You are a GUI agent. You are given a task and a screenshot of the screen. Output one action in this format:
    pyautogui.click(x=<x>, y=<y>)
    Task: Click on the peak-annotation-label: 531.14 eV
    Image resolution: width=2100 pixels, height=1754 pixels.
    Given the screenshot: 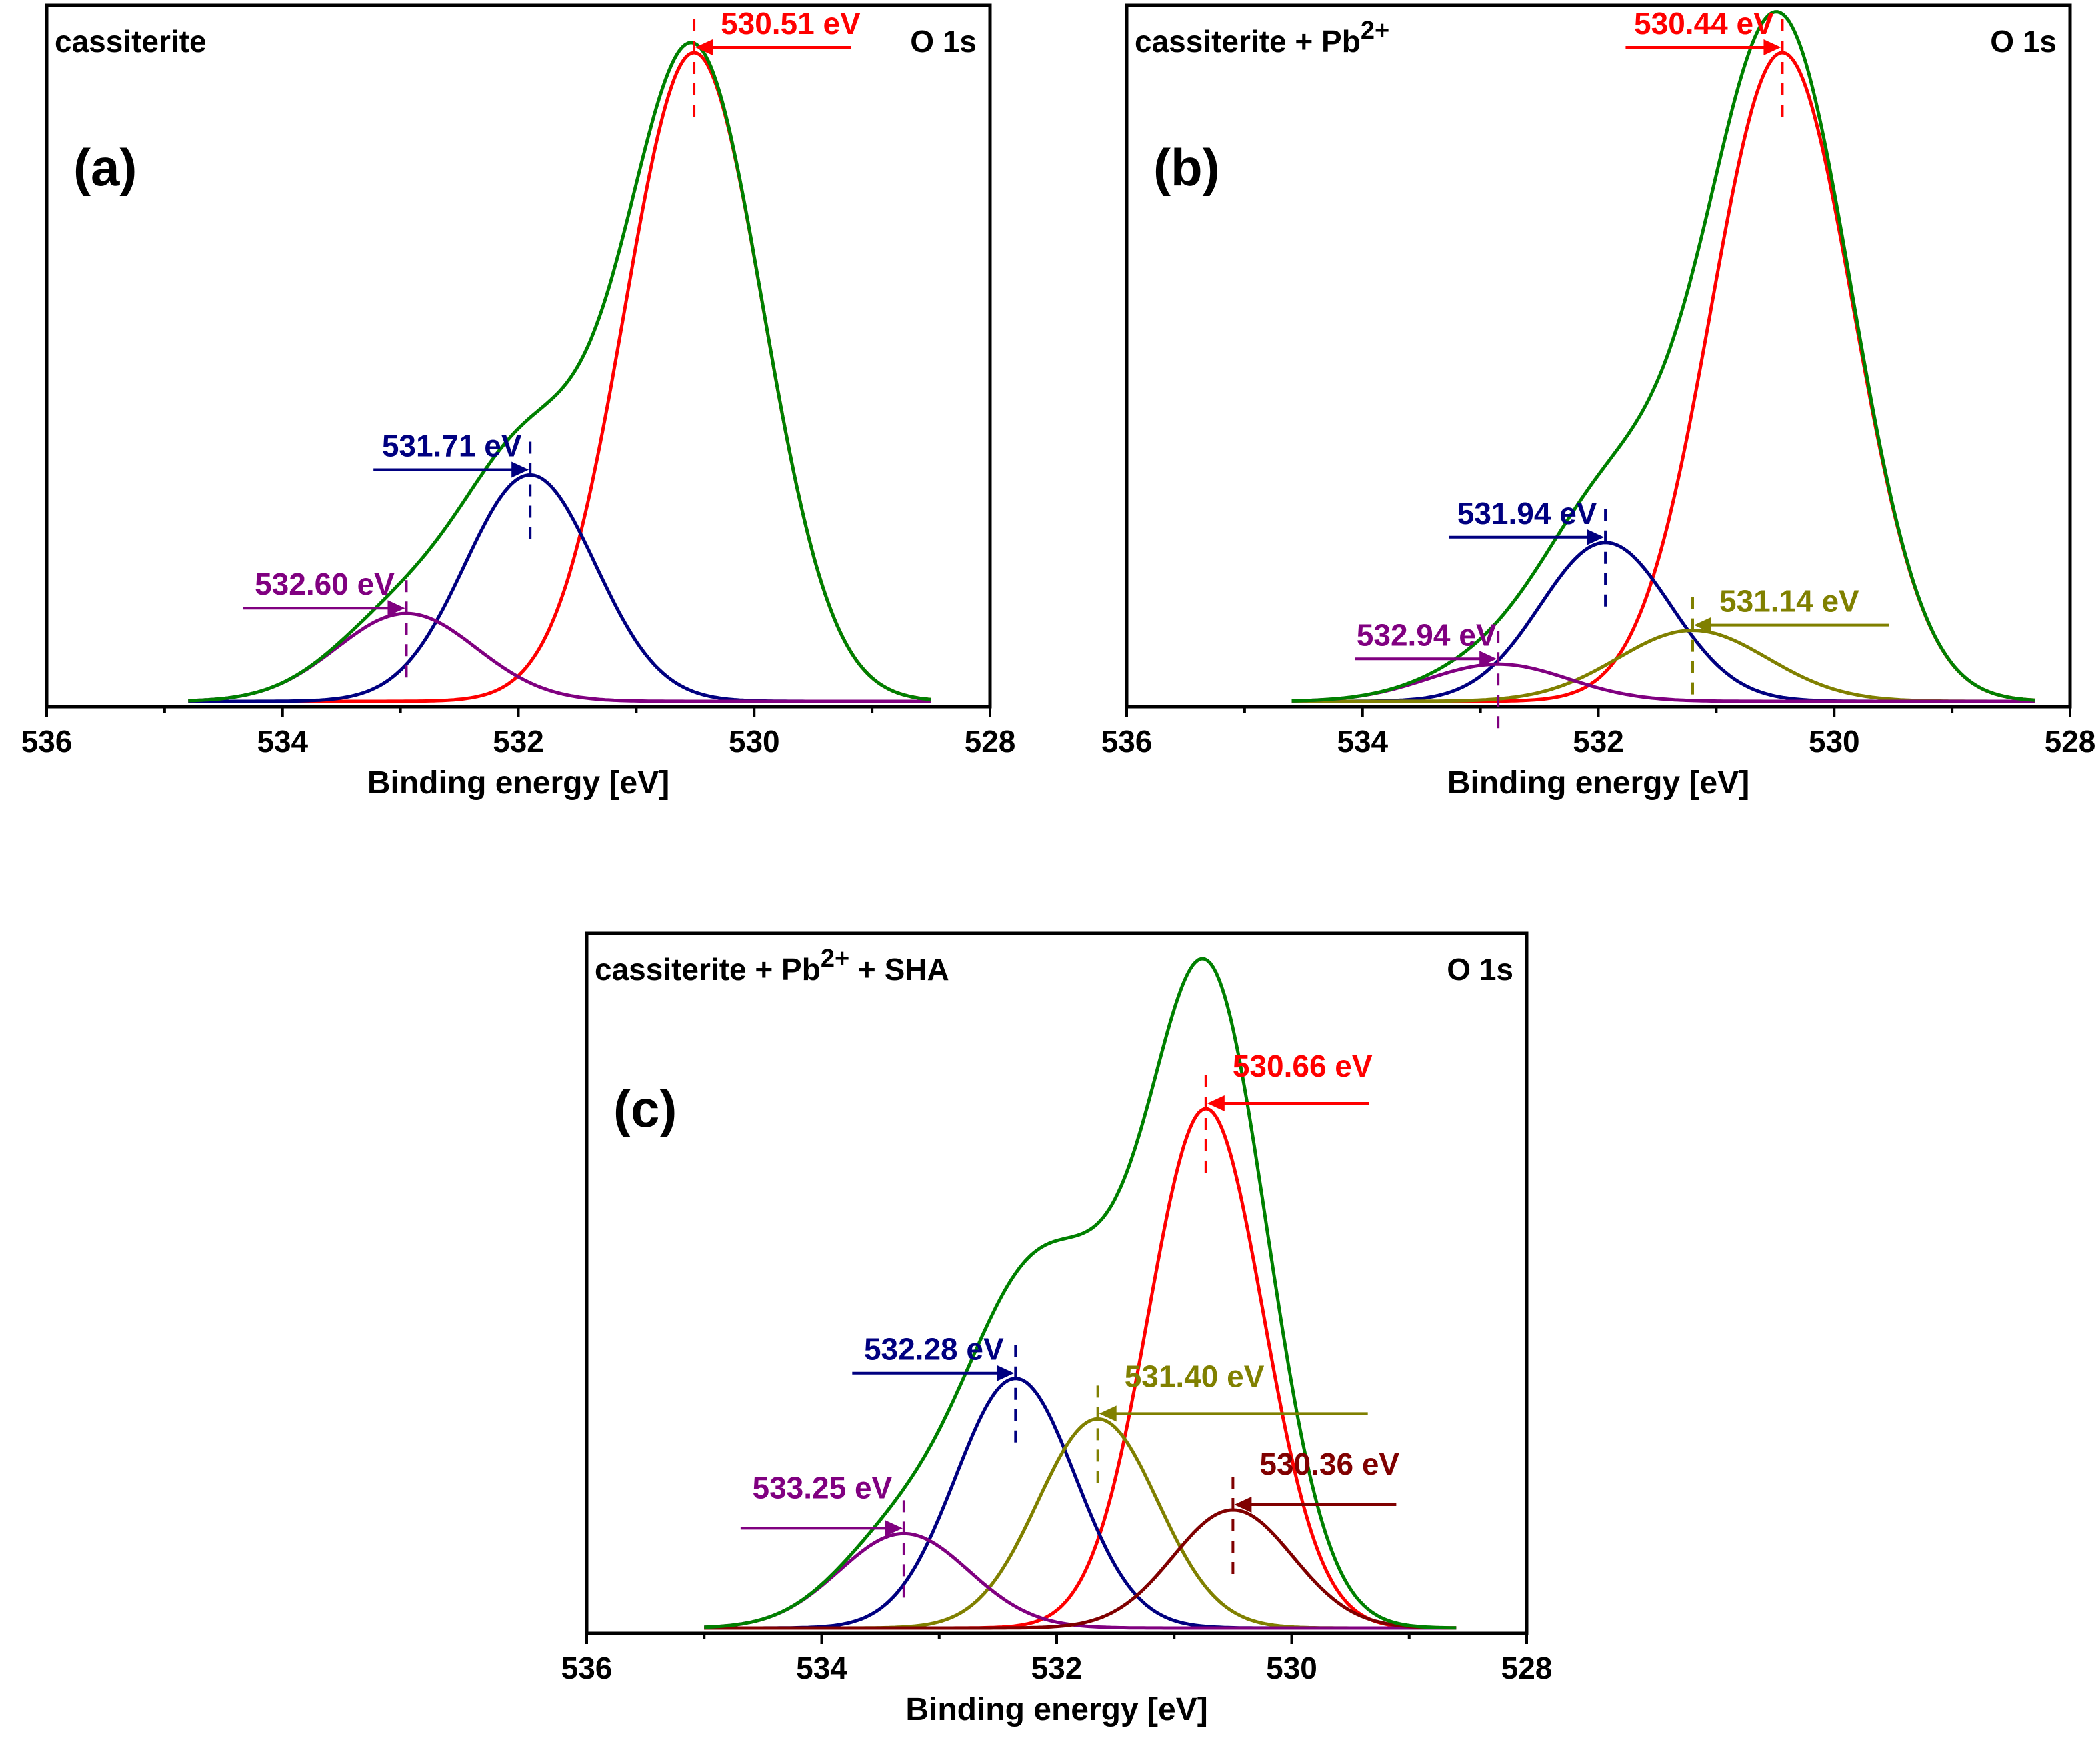 What is the action you would take?
    pyautogui.click(x=1789, y=601)
    